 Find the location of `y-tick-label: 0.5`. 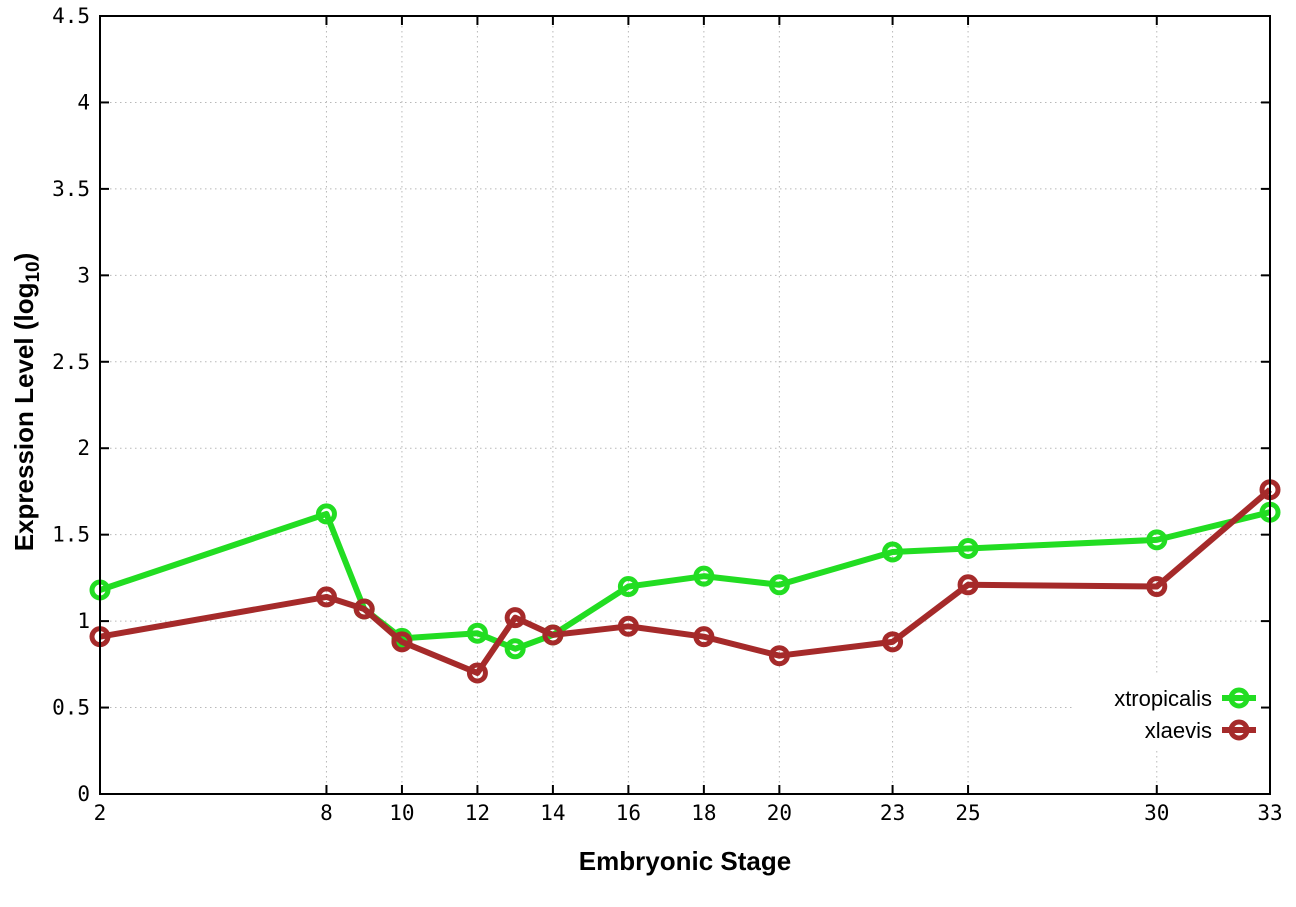

y-tick-label: 0.5 is located at coordinates (71, 708).